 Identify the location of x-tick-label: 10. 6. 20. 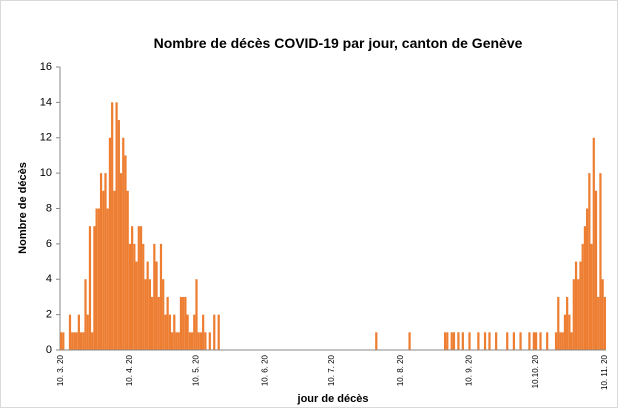
(264, 370).